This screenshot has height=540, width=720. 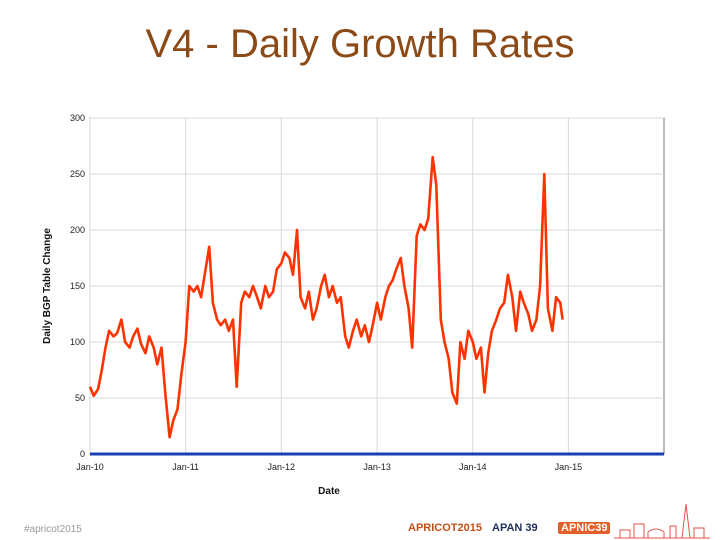 What do you see at coordinates (281, 467) in the screenshot?
I see `x-tick-label: Jan-12` at bounding box center [281, 467].